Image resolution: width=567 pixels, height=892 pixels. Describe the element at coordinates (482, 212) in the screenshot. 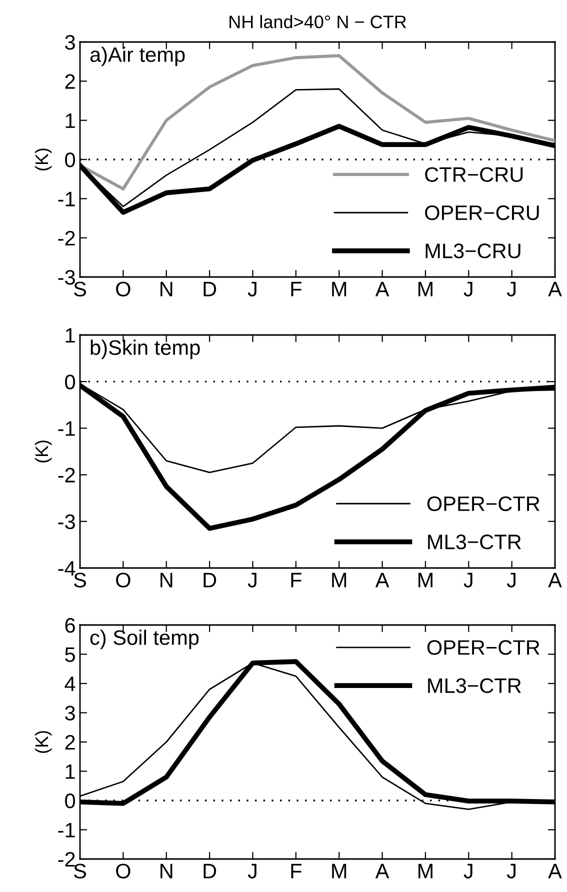

I see `legend-label: OPER−CRU` at that location.